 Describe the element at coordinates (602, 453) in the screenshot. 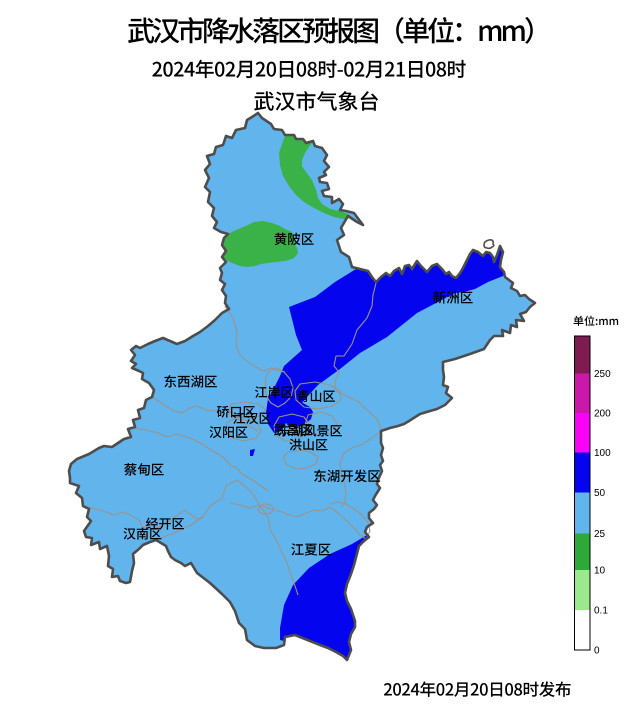

I see `svg-text: 100` at that location.